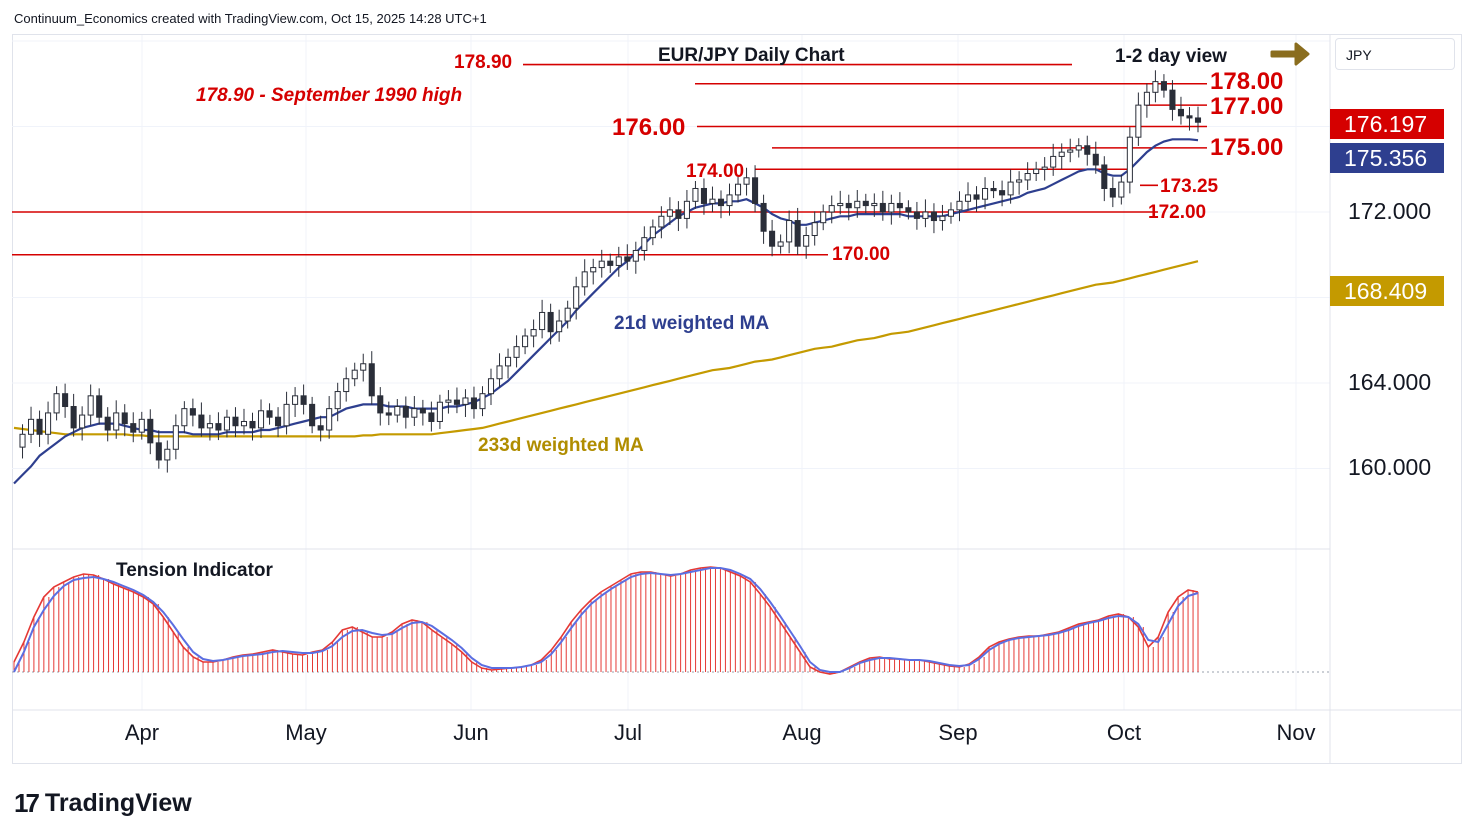 This screenshot has height=840, width=1474. Describe the element at coordinates (958, 732) in the screenshot. I see `x-tick-label: Sep` at that location.